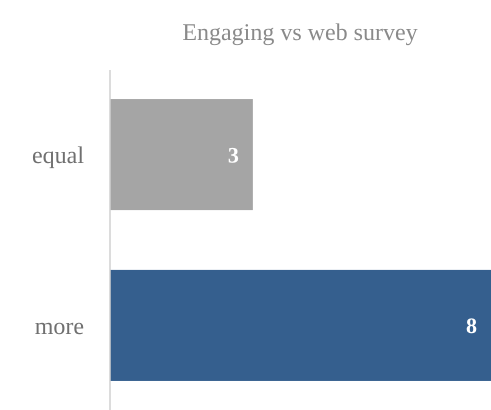 This screenshot has height=410, width=491. What do you see at coordinates (300, 33) in the screenshot?
I see `chart-title: Engaging vs web survey` at bounding box center [300, 33].